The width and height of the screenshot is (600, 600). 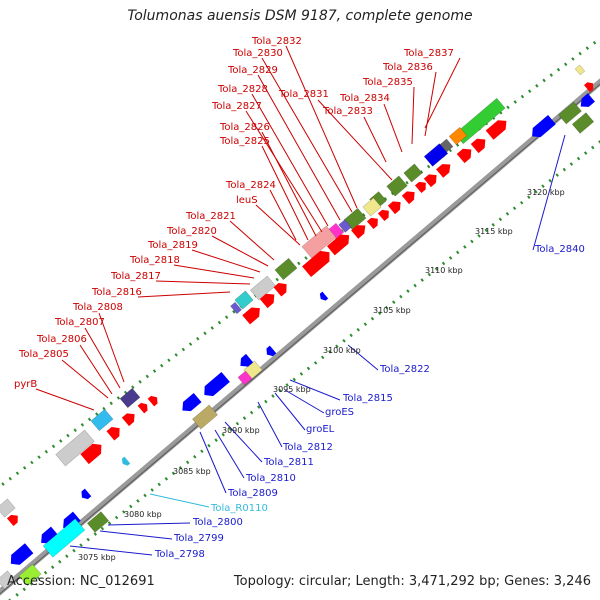 What do you see at coordinates (43, 354) in the screenshot?
I see `gene-label-tola-2805: Tola_2805` at bounding box center [43, 354].